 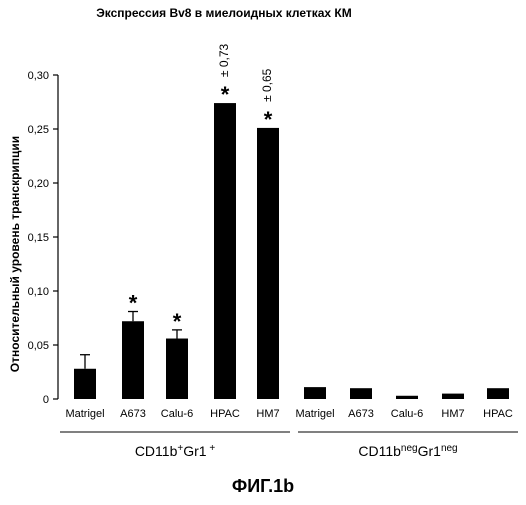 I want to click on y-tick-label: 0,30, so click(x=38, y=76).